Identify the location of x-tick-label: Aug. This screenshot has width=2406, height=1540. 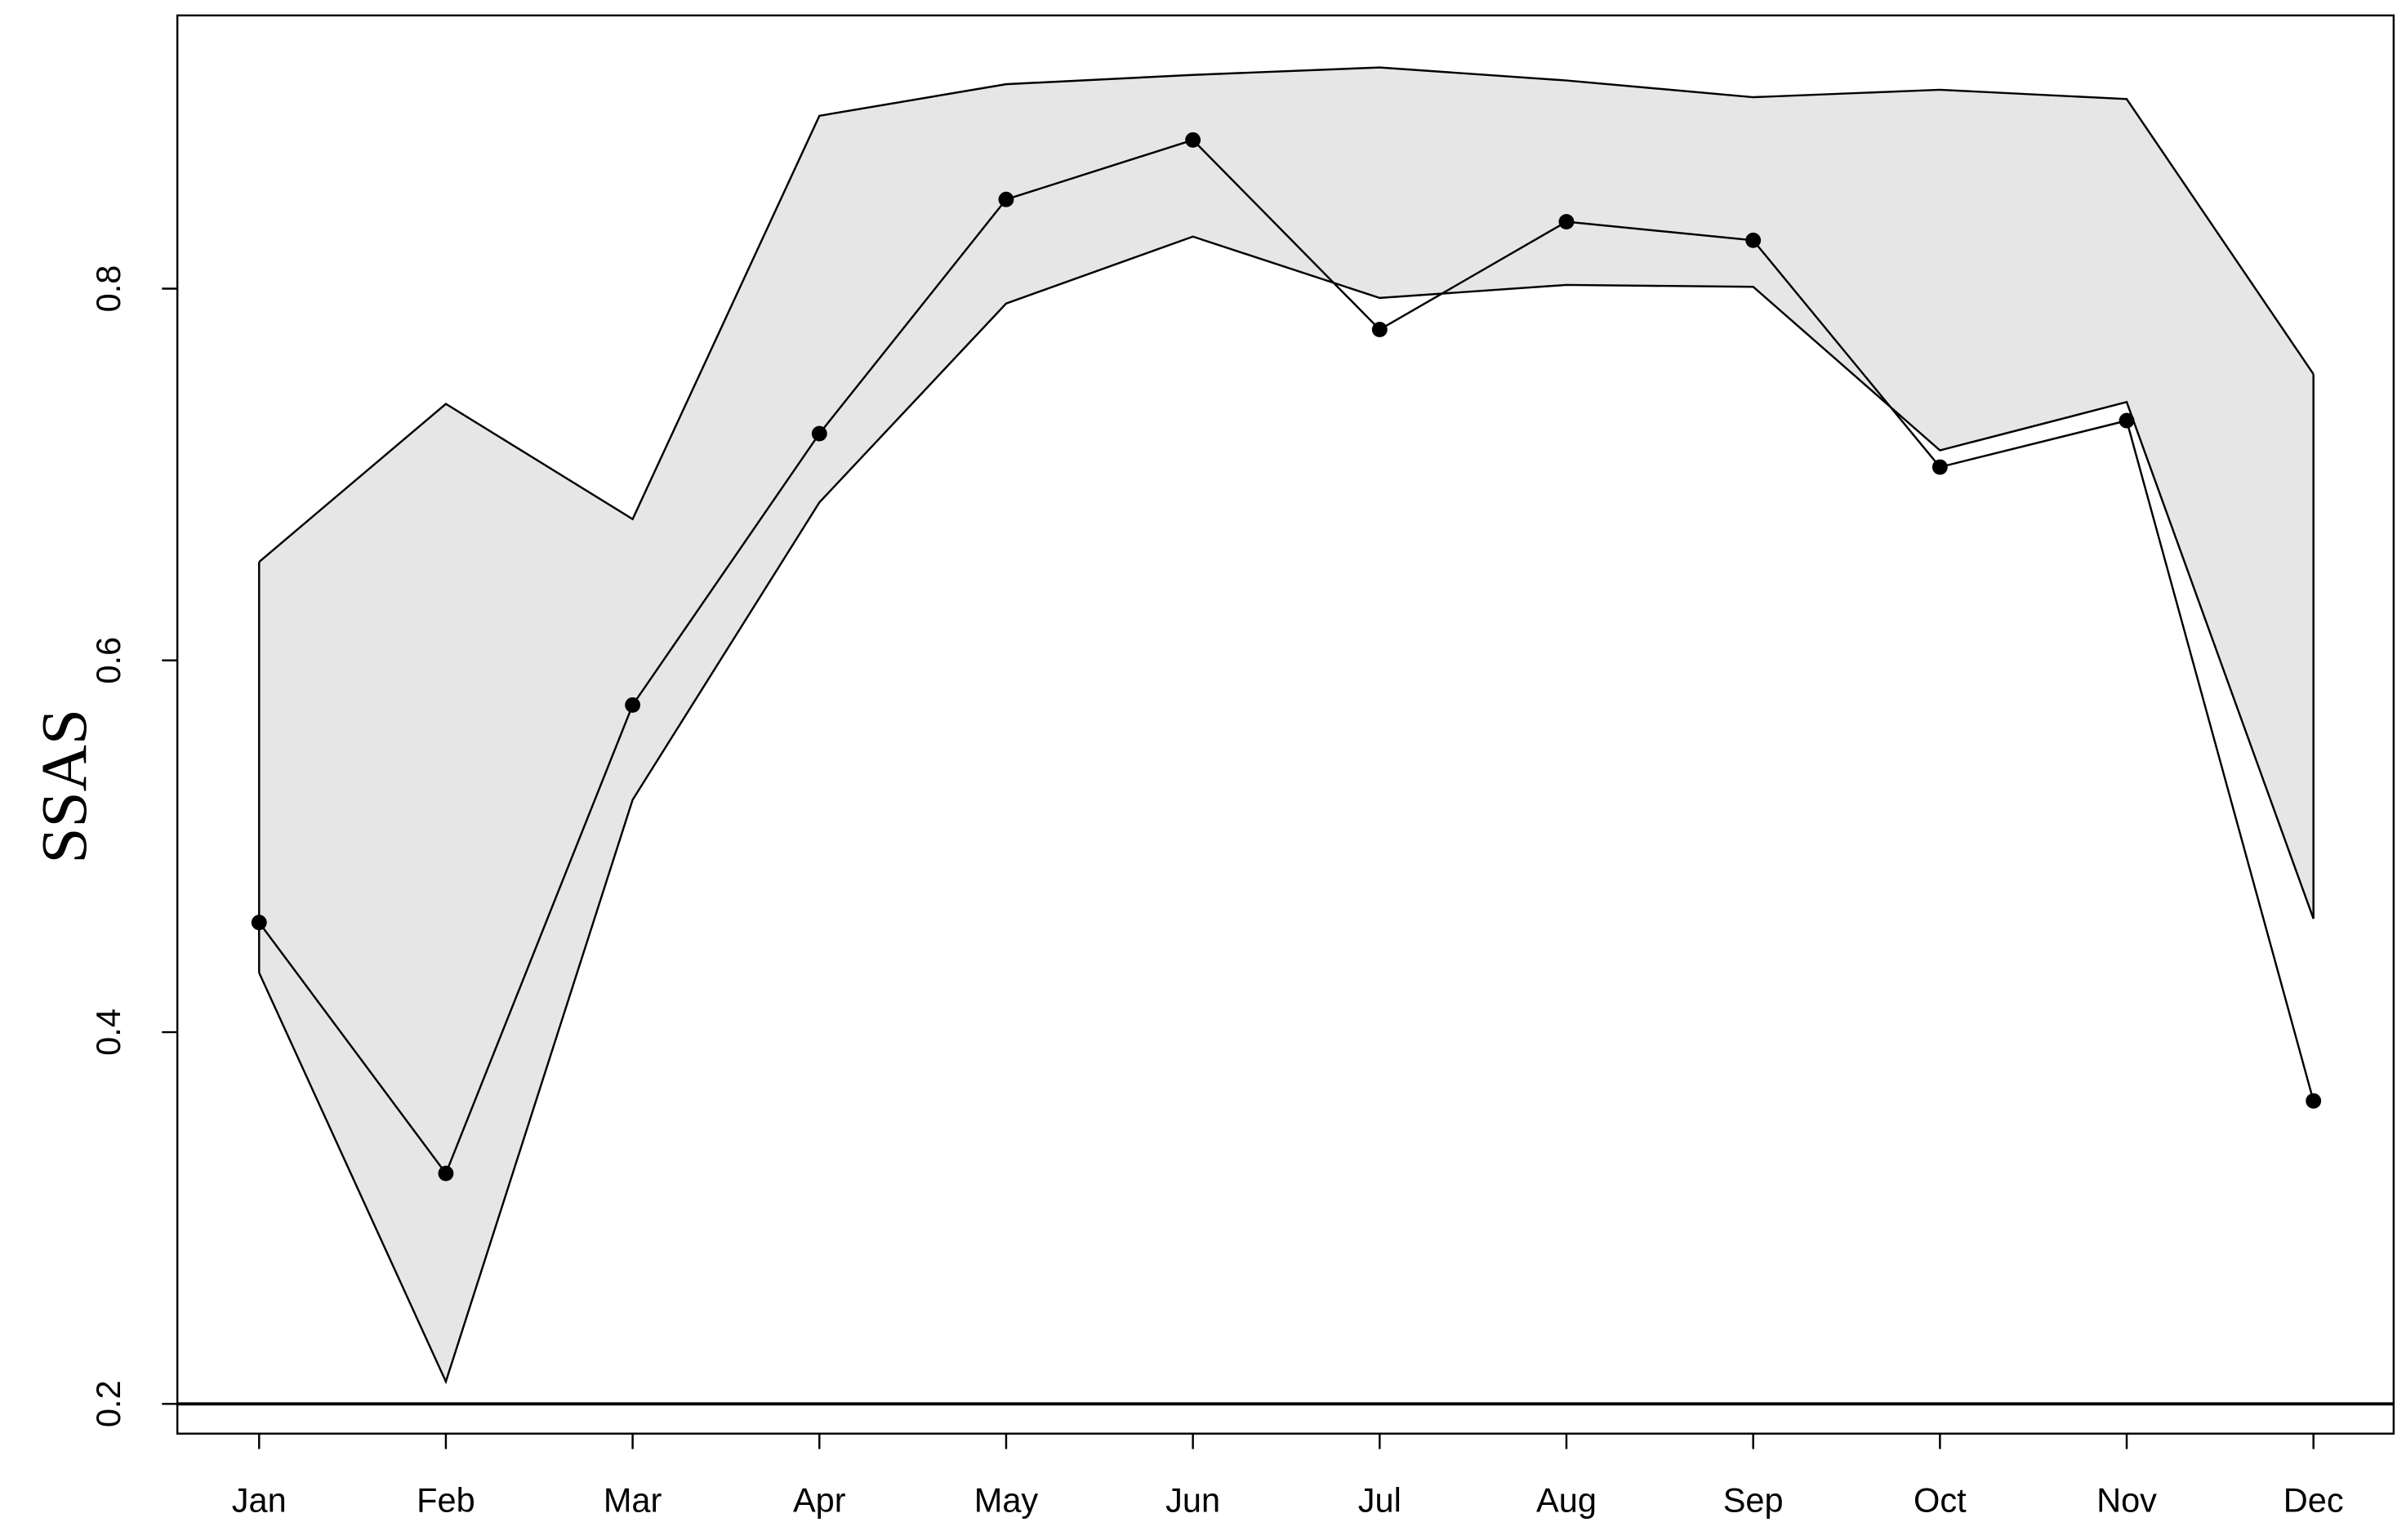
(1566, 1500).